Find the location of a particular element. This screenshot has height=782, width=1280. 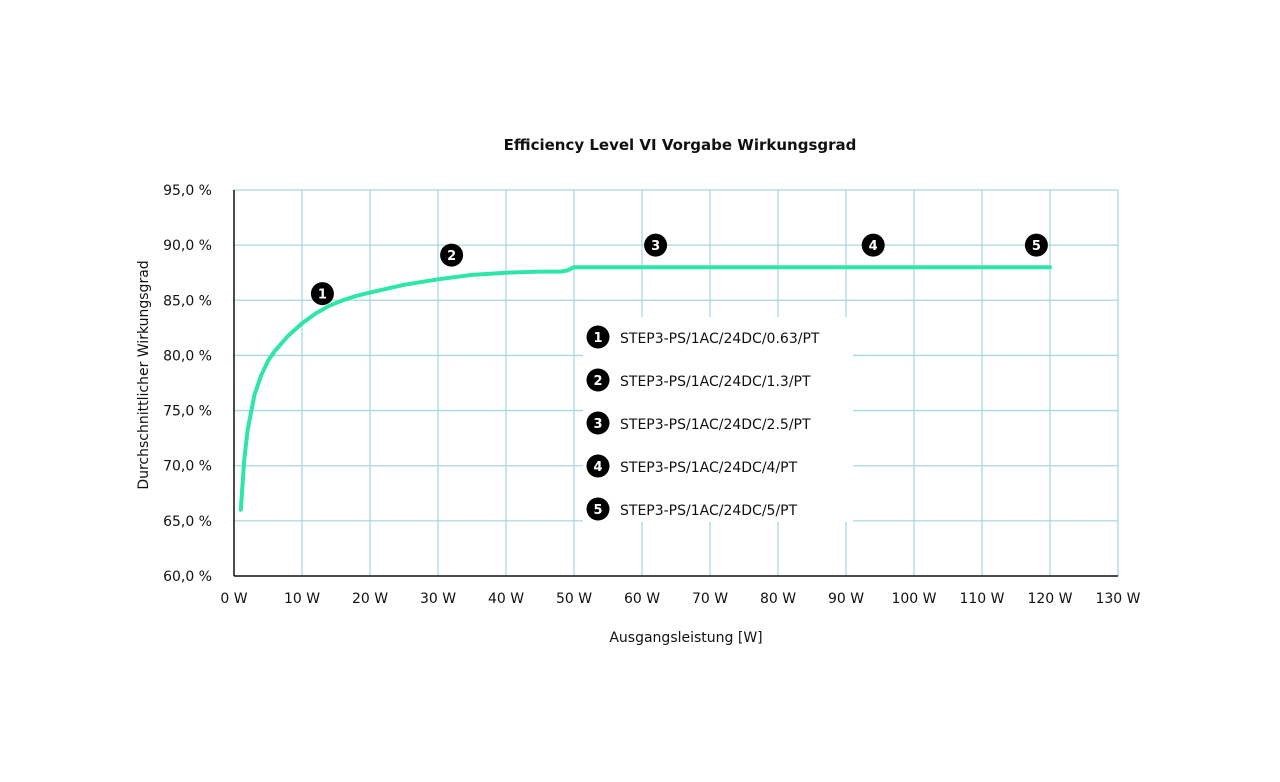

y-tick-label: 95,0 % is located at coordinates (187, 191).